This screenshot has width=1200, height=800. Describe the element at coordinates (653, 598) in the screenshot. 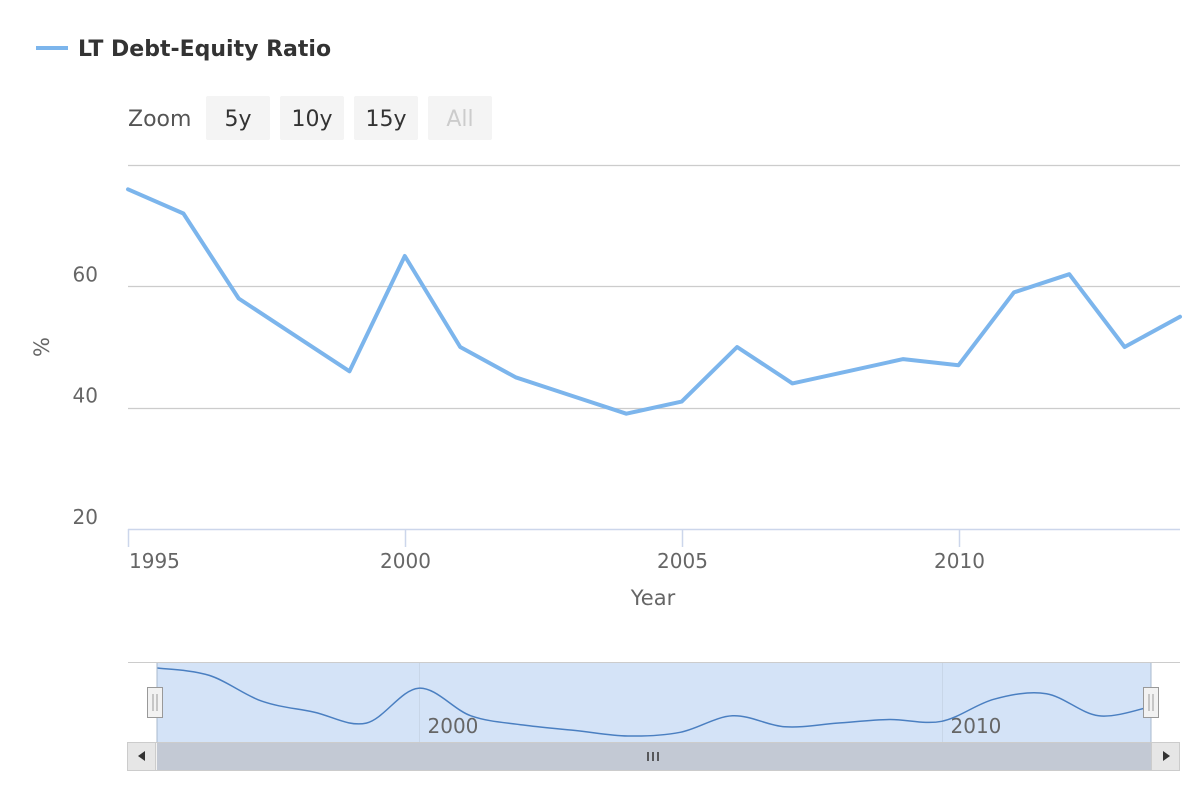

I see `x-axis-title: Year` at that location.